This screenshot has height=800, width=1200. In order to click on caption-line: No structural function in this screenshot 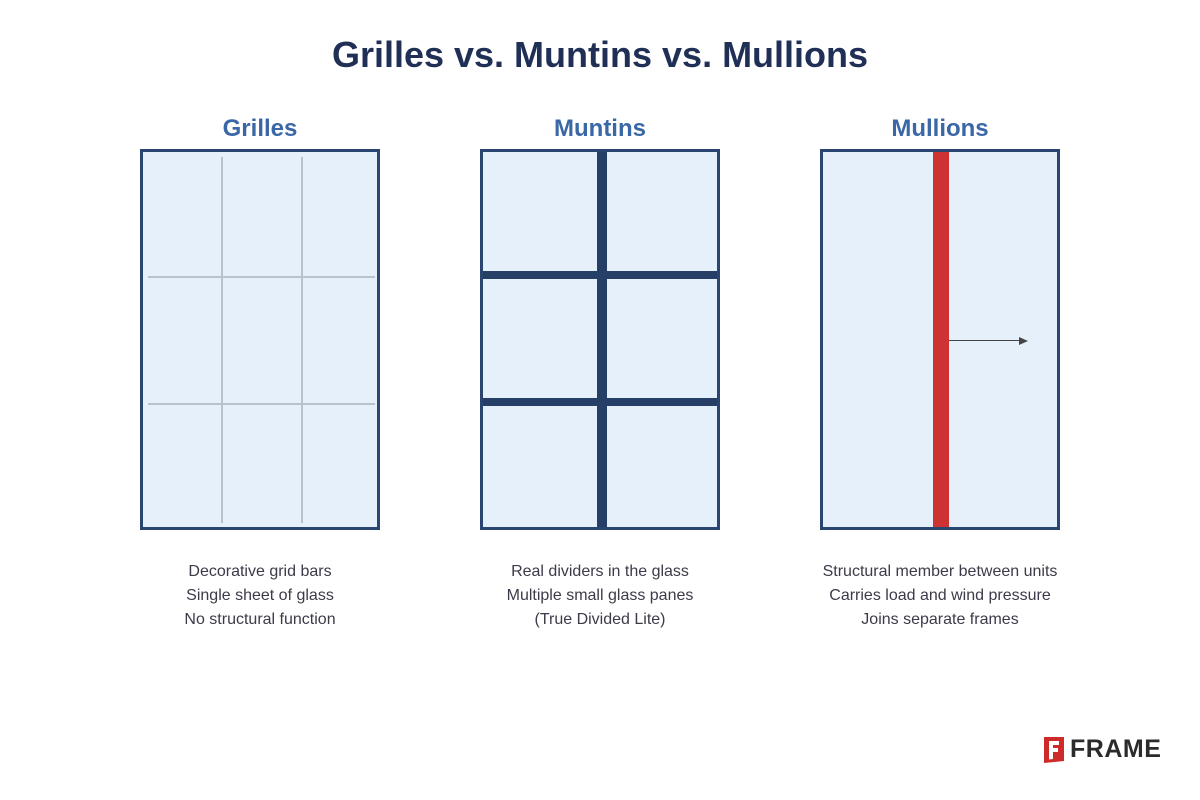, I will do `click(260, 619)`.